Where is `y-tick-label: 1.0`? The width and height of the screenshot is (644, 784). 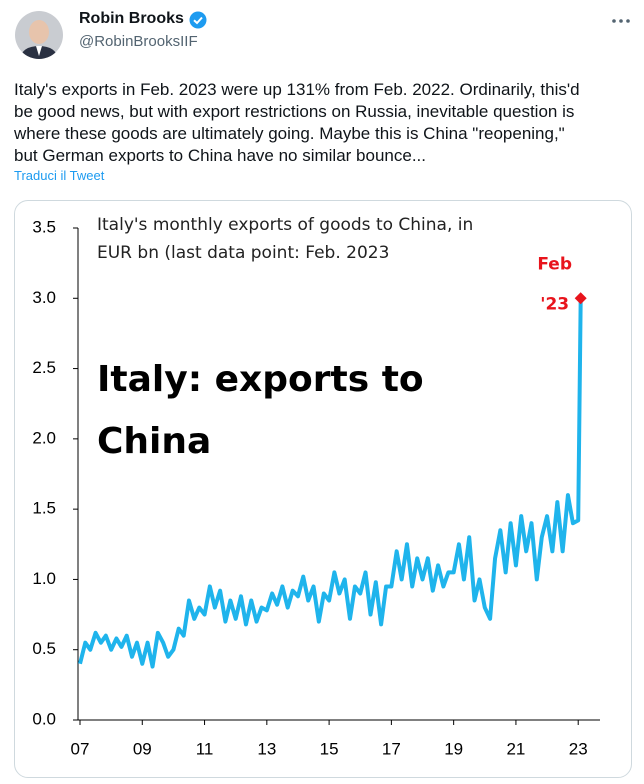 y-tick-label: 1.0 is located at coordinates (44, 578).